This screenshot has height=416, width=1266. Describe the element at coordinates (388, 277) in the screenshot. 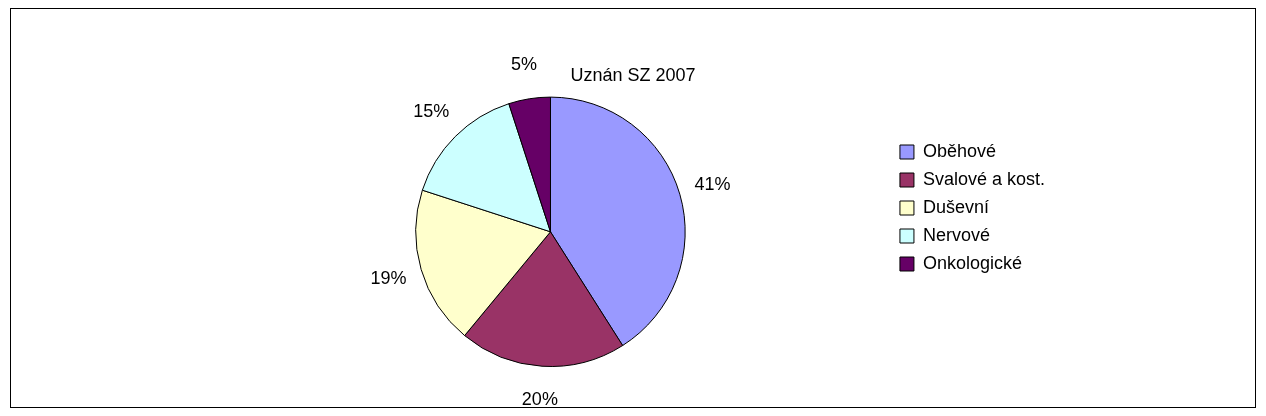

I see `data-label: 19%` at that location.